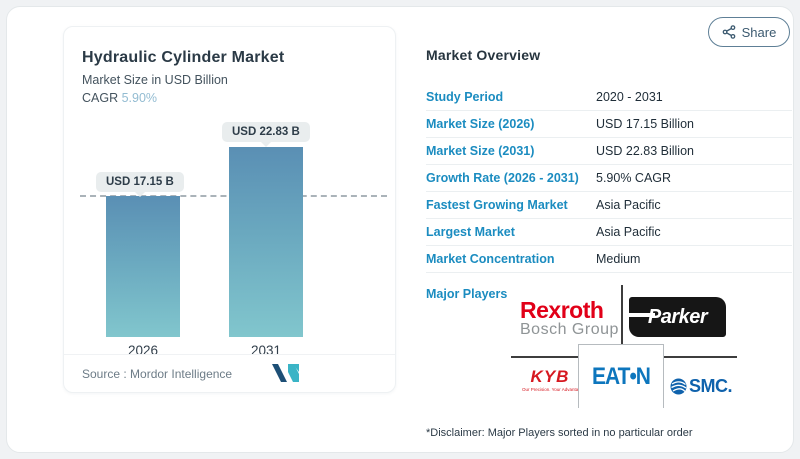  I want to click on row-value: 5.90% CAGR, so click(634, 178).